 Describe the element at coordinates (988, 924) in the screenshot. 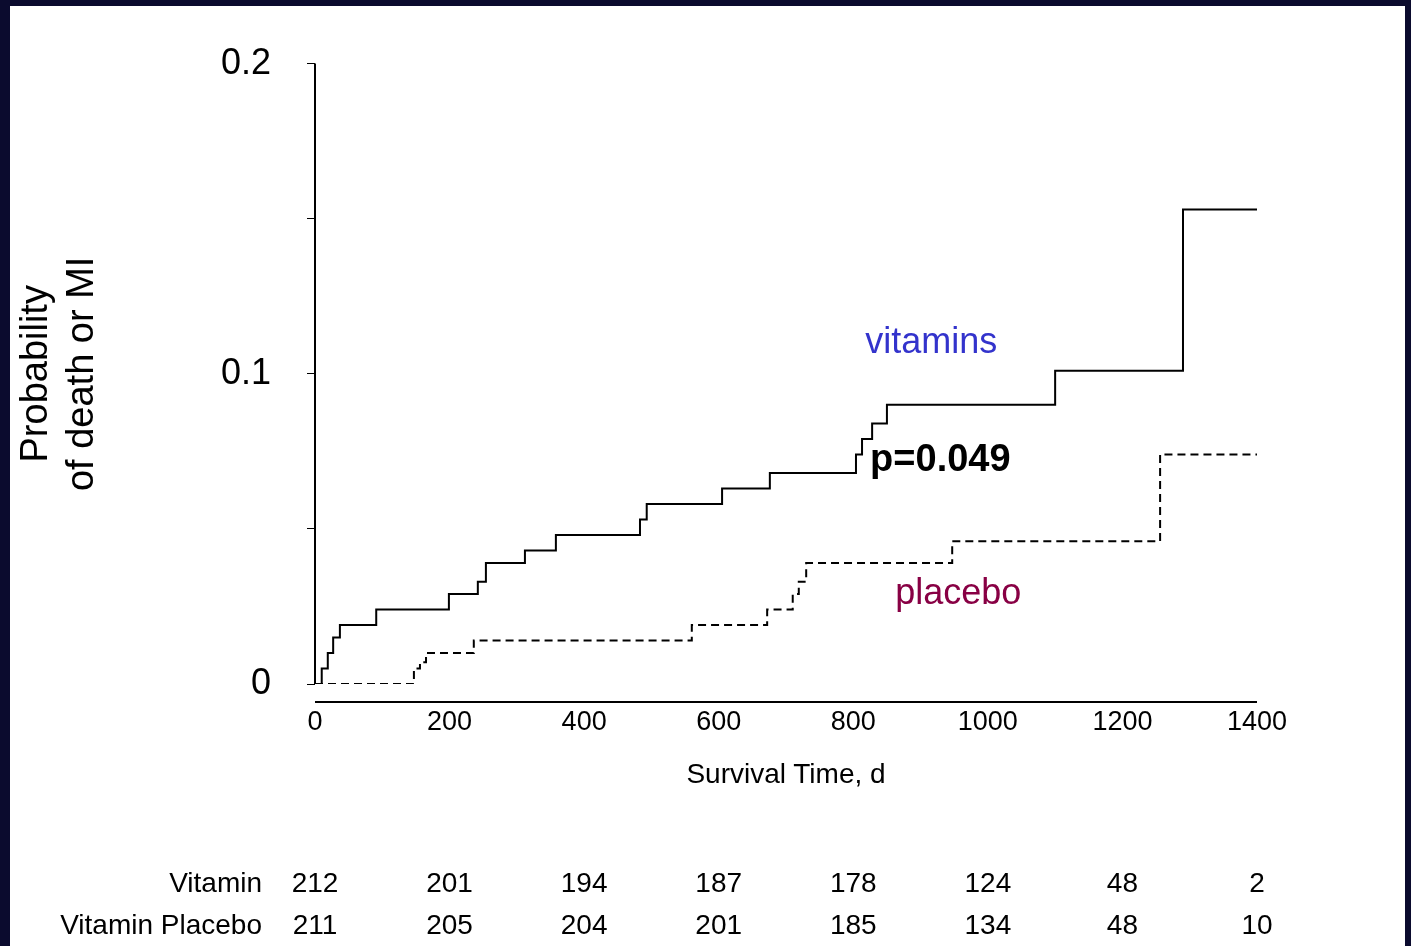

I see `text: 134` at that location.